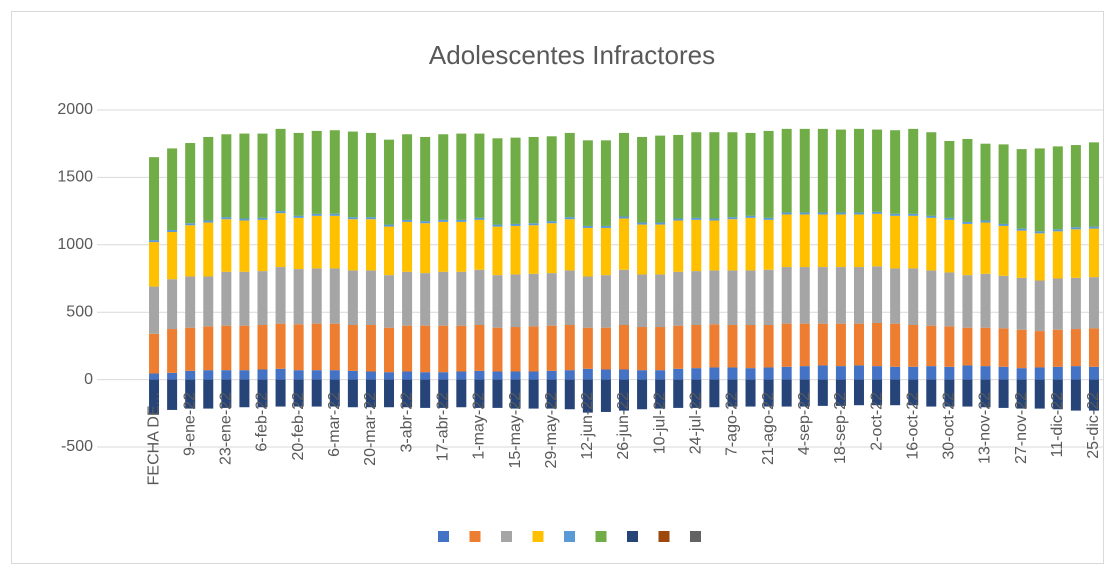  Describe the element at coordinates (949, 426) in the screenshot. I see `x-tick-label: 30-oct-22` at that location.